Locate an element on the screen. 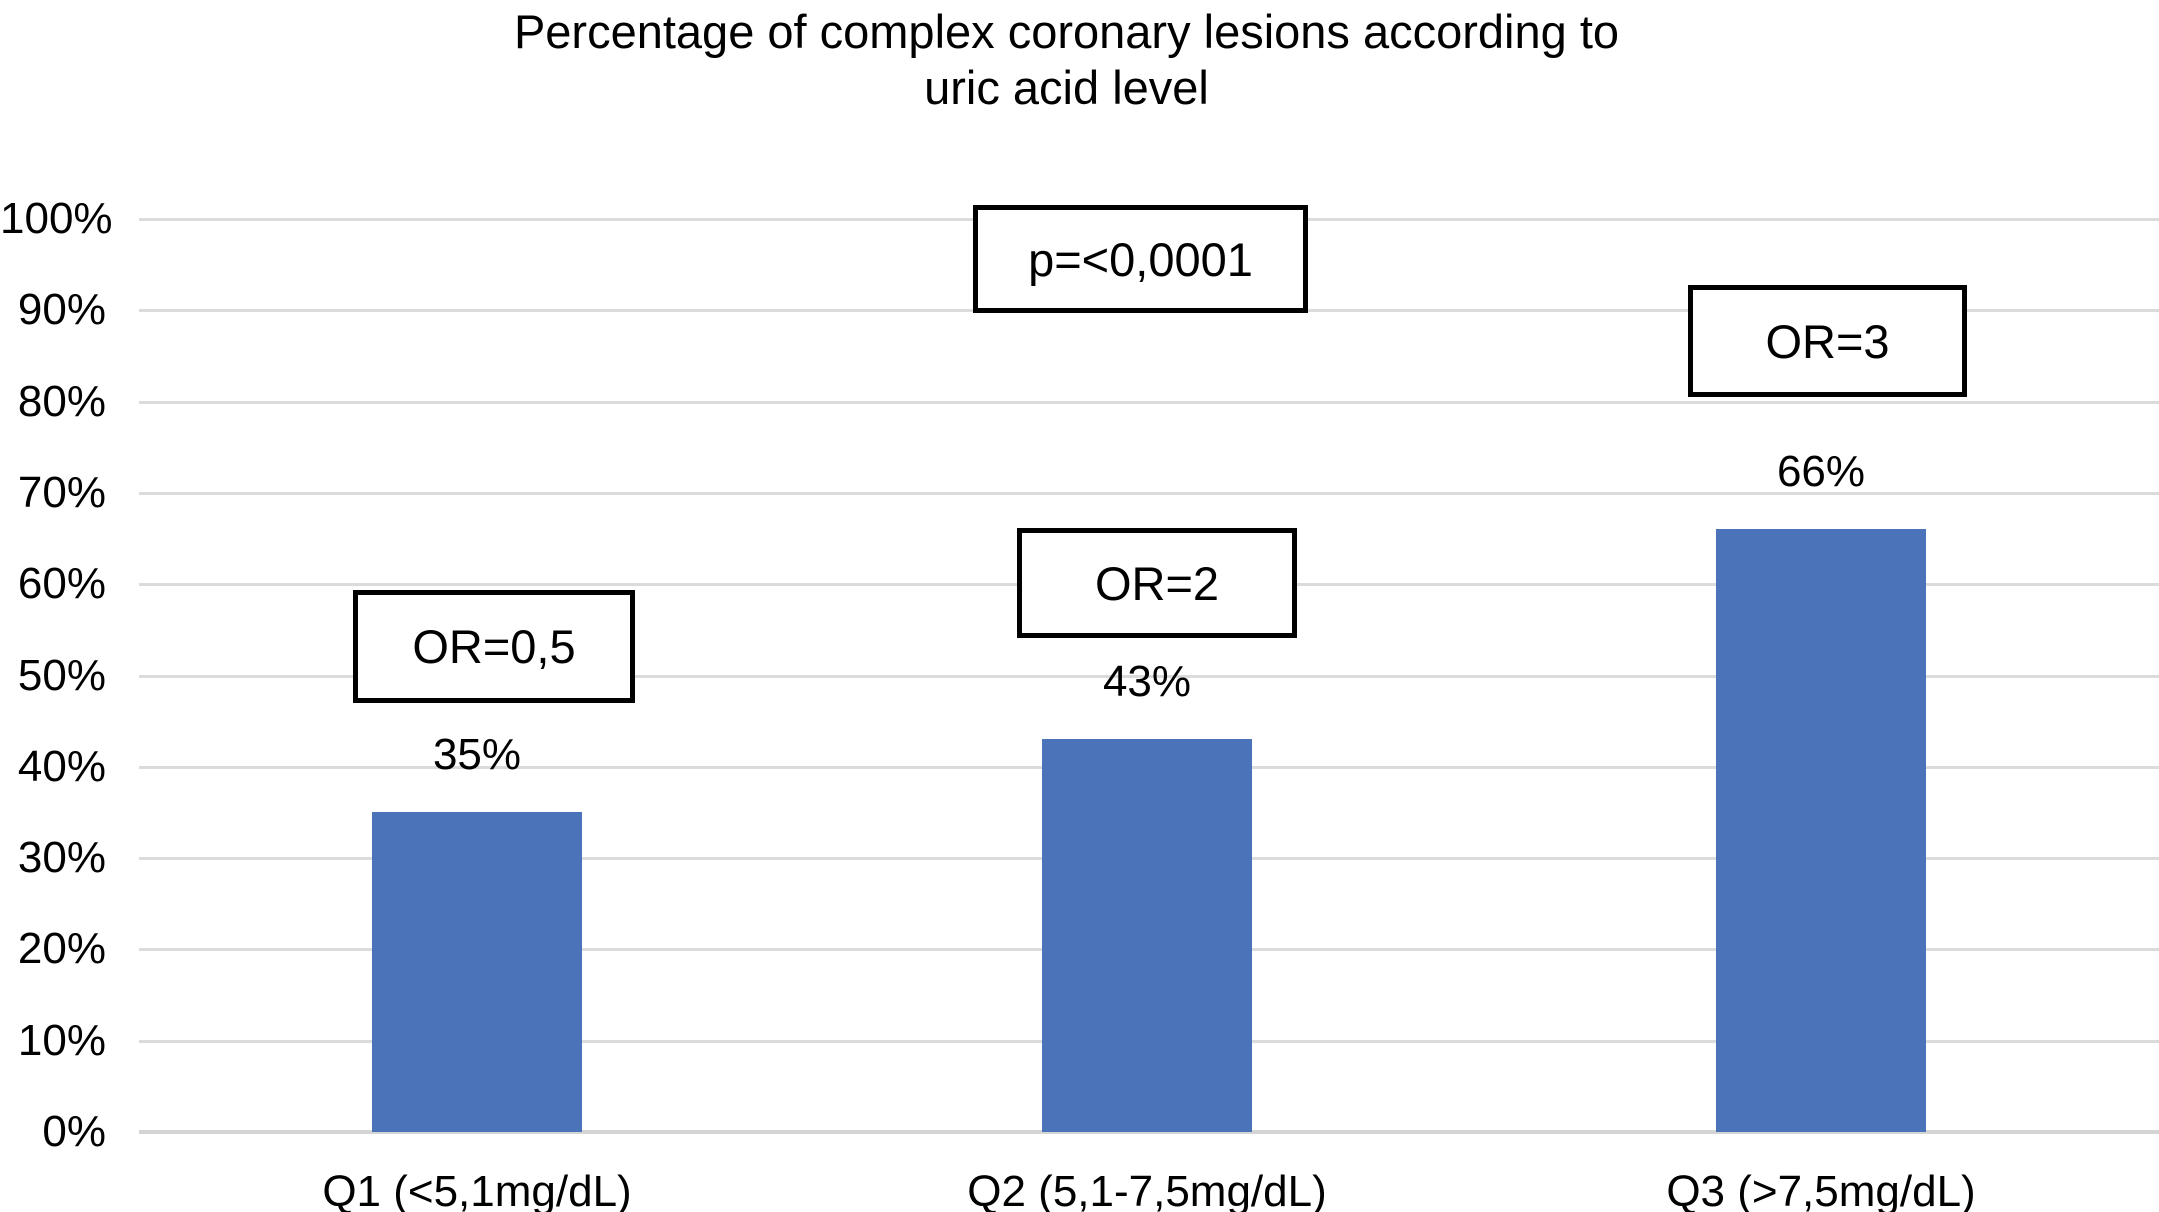 This screenshot has height=1212, width=2159. annotation-label-or-q1: OR=0,5 is located at coordinates (494, 646).